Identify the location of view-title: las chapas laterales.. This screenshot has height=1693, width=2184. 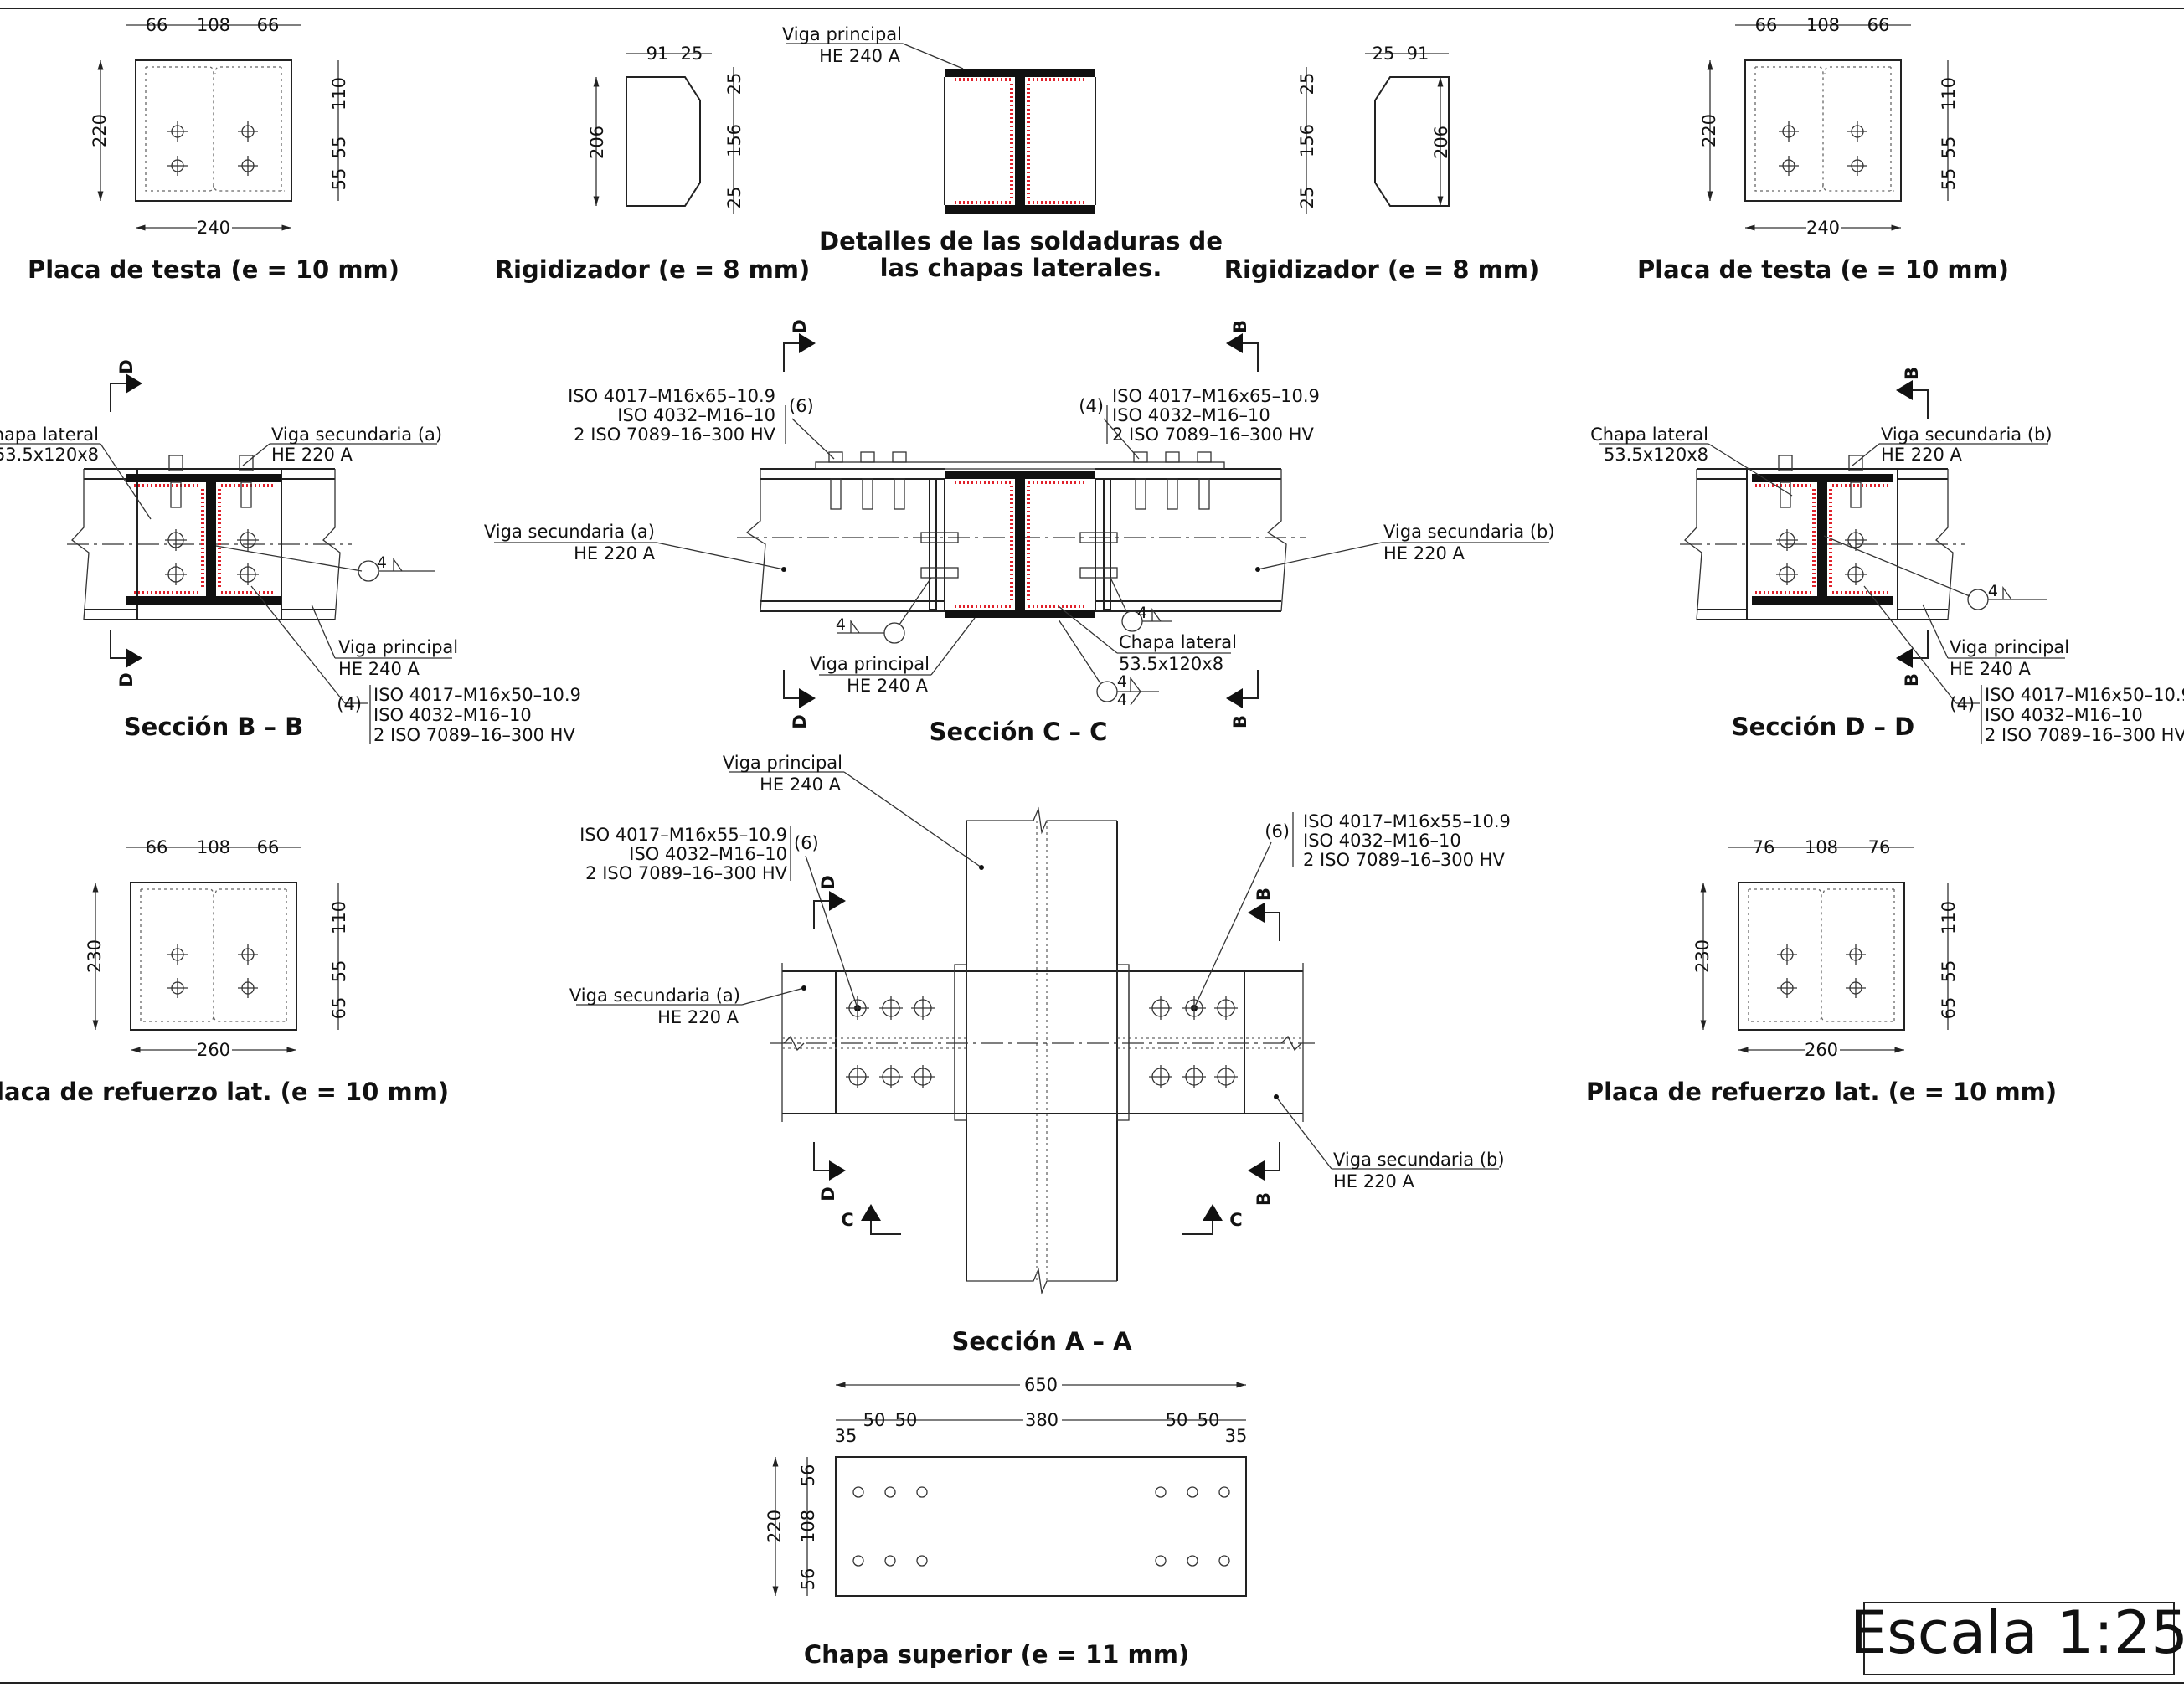
(1021, 268).